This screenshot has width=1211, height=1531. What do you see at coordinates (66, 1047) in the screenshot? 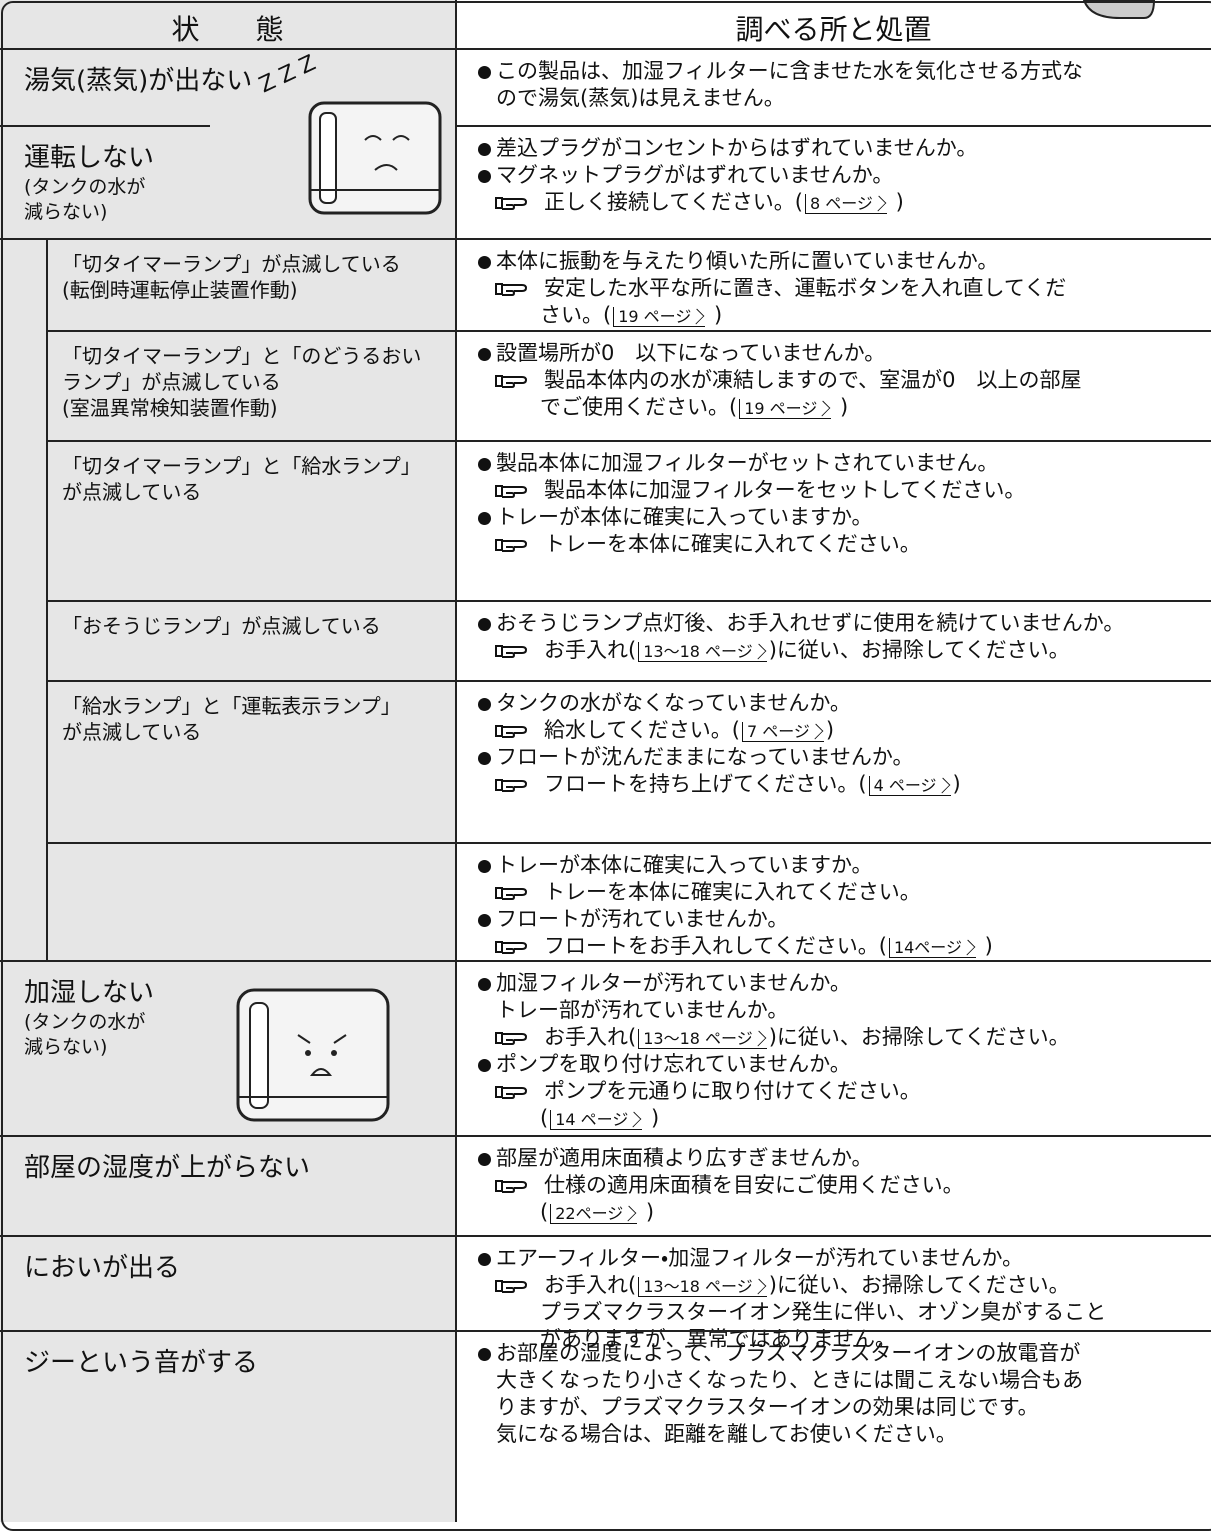
I see `state-note: 減らない)` at bounding box center [66, 1047].